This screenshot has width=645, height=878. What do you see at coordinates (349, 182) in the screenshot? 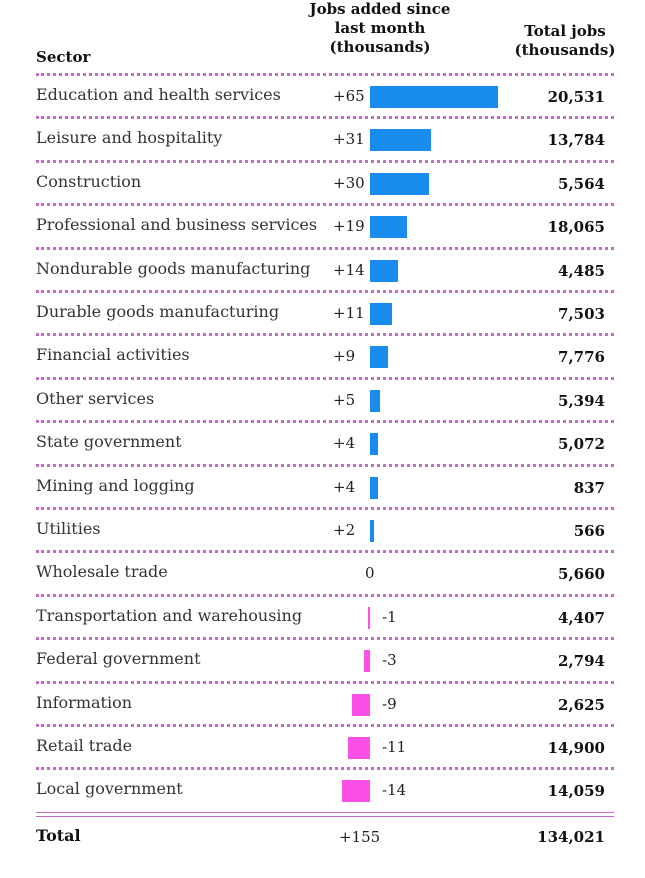
I see `jobs-added-value: +30` at bounding box center [349, 182].